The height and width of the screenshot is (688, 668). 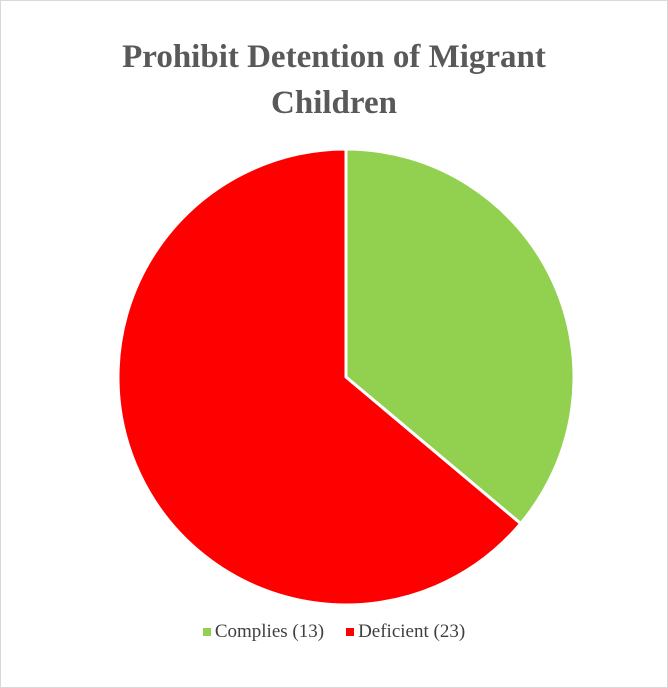 I want to click on legend-label-complies: Complies (13), so click(x=269, y=631).